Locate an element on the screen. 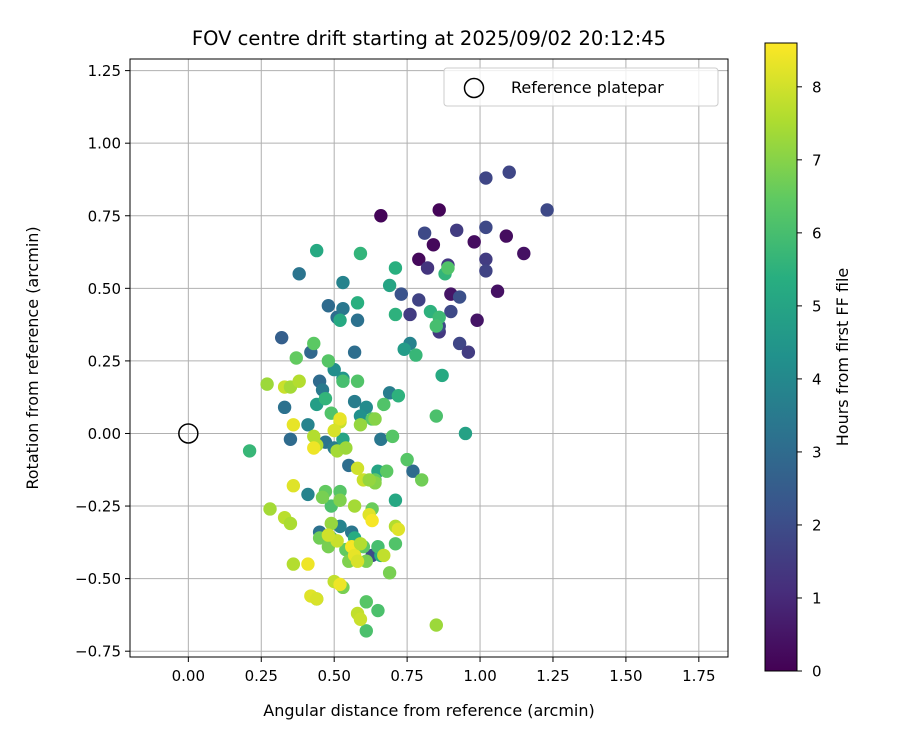  x-tick-label-6: 1.50 is located at coordinates (625, 676).